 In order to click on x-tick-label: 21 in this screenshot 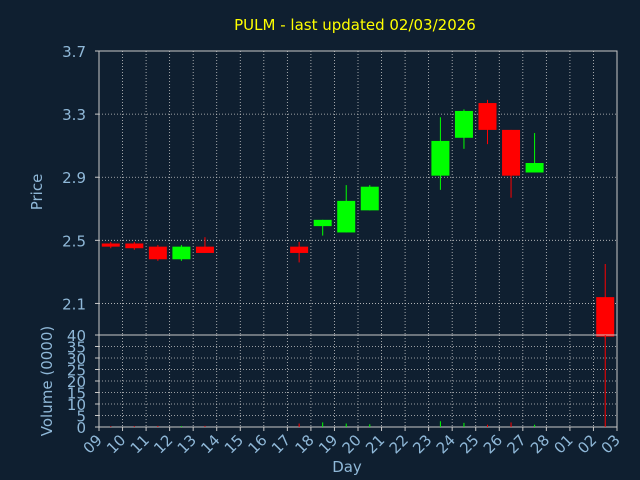, I will do `click(375, 444)`.